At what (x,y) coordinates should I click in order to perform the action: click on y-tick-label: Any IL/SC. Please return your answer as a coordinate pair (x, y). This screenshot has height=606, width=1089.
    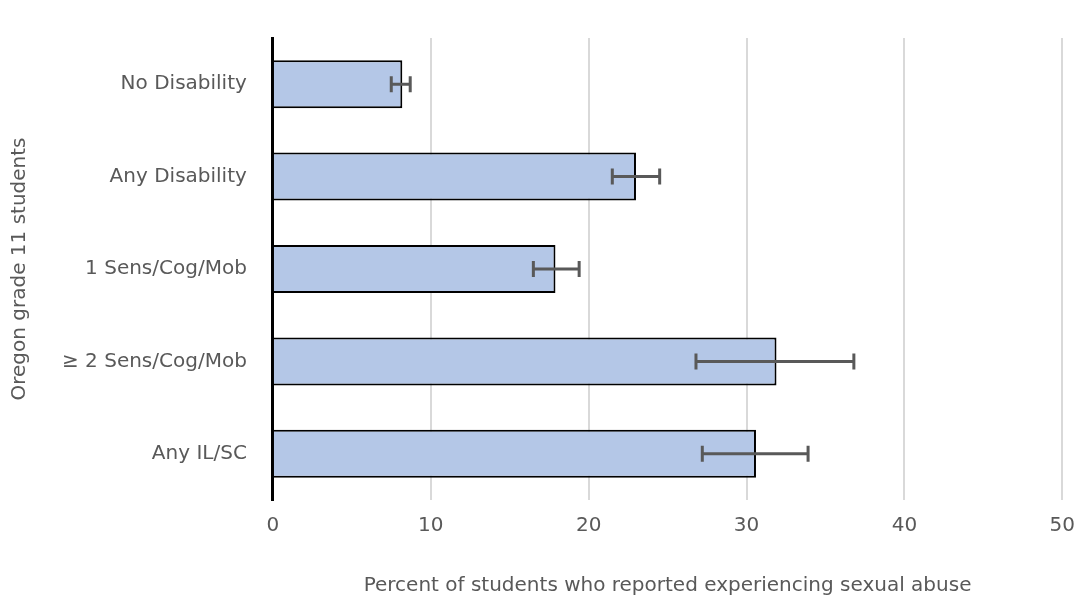
    Looking at the image, I should click on (199, 452).